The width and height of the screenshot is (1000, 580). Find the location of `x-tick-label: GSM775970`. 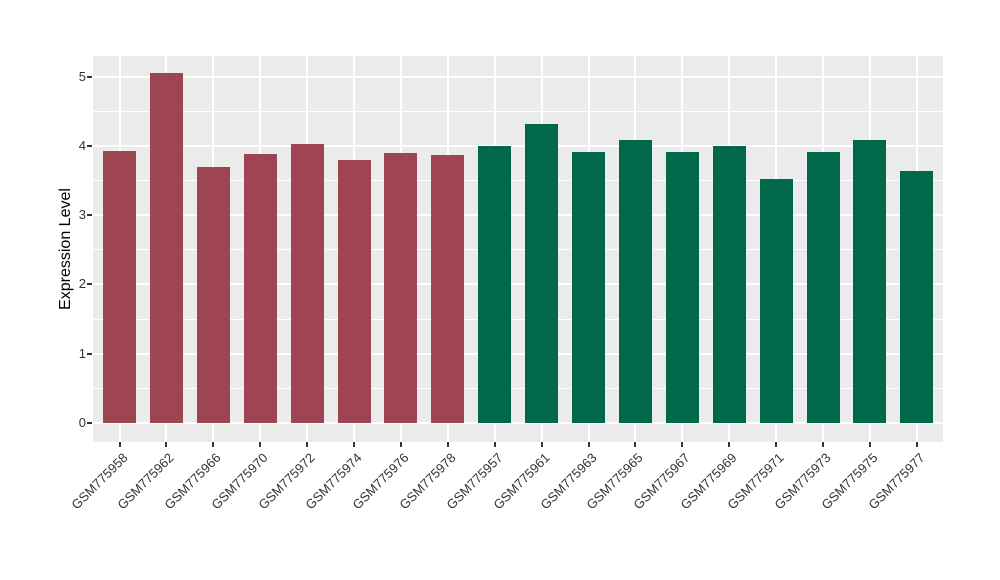

x-tick-label: GSM775970 is located at coordinates (239, 481).